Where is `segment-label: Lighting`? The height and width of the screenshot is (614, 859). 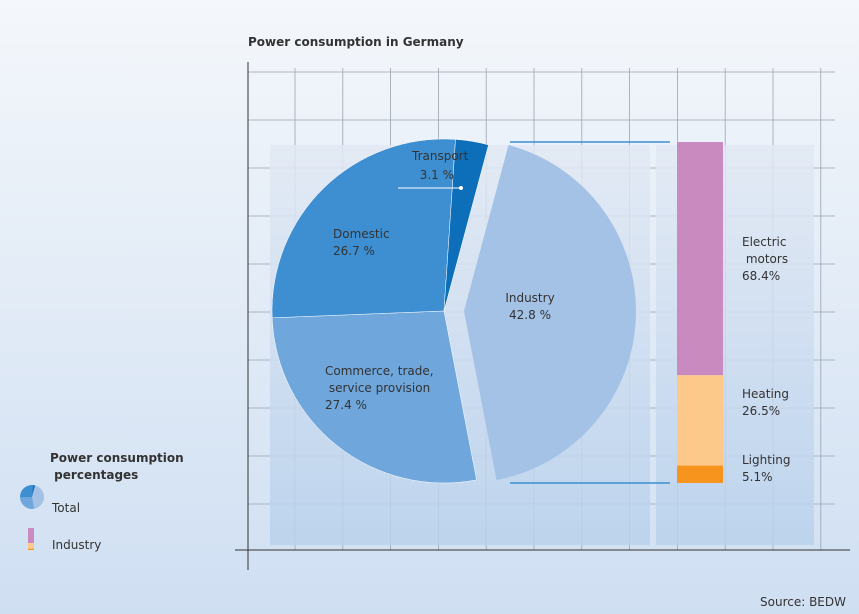
segment-label: Lighting is located at coordinates (766, 460).